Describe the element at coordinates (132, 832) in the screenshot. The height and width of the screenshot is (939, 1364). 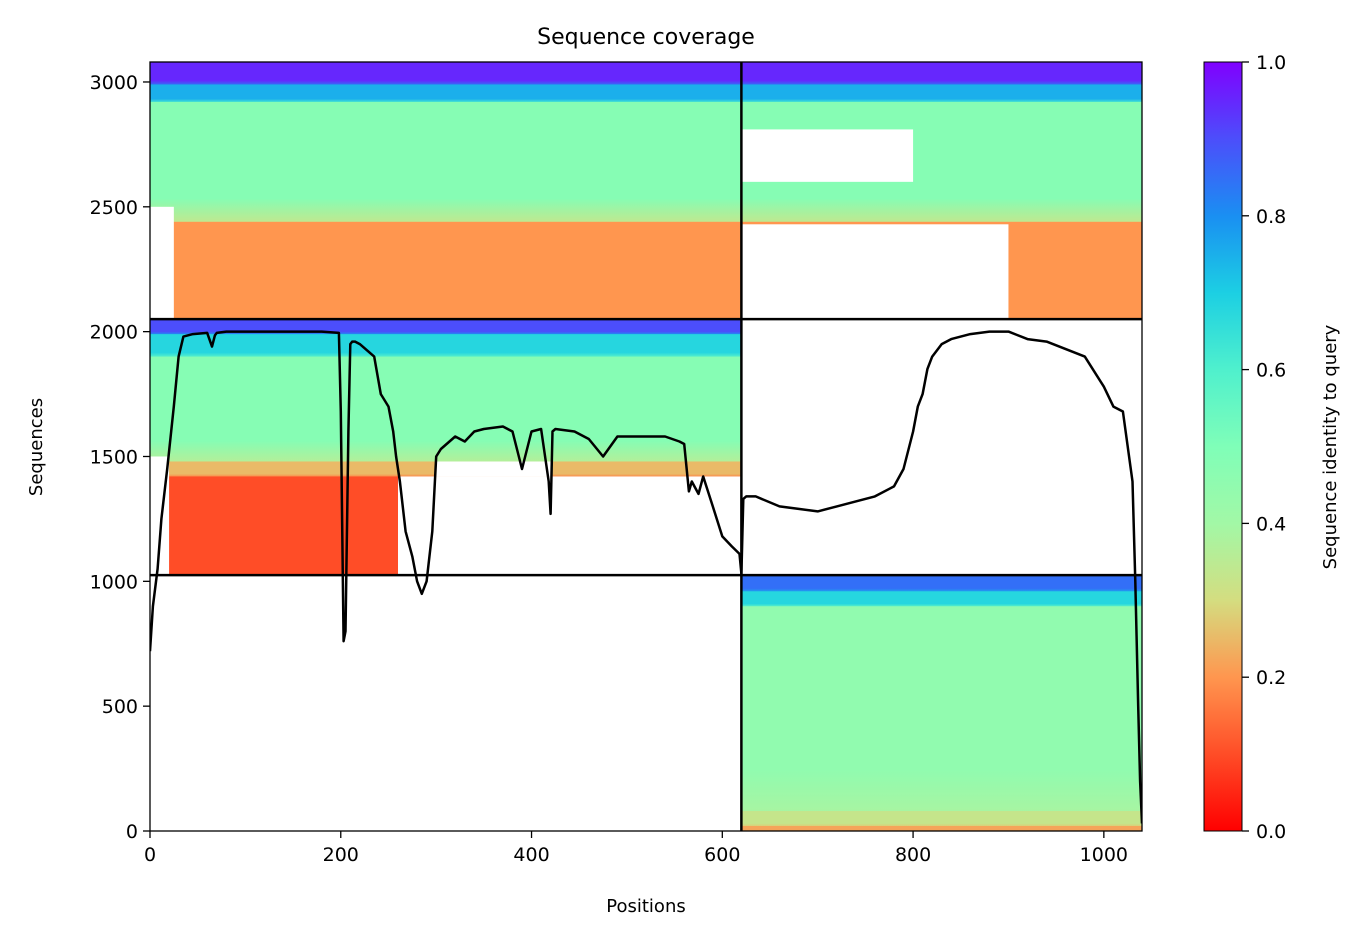
I see `y-tick-label: 0` at that location.